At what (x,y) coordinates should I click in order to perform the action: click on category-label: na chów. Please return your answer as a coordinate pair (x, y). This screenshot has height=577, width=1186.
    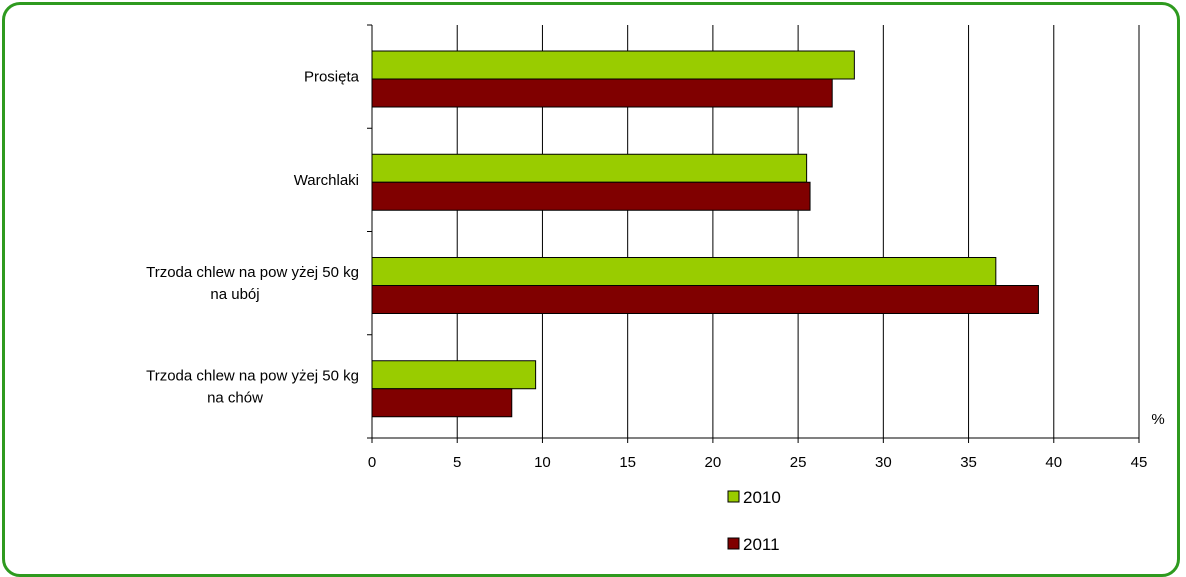
    Looking at the image, I should click on (235, 397).